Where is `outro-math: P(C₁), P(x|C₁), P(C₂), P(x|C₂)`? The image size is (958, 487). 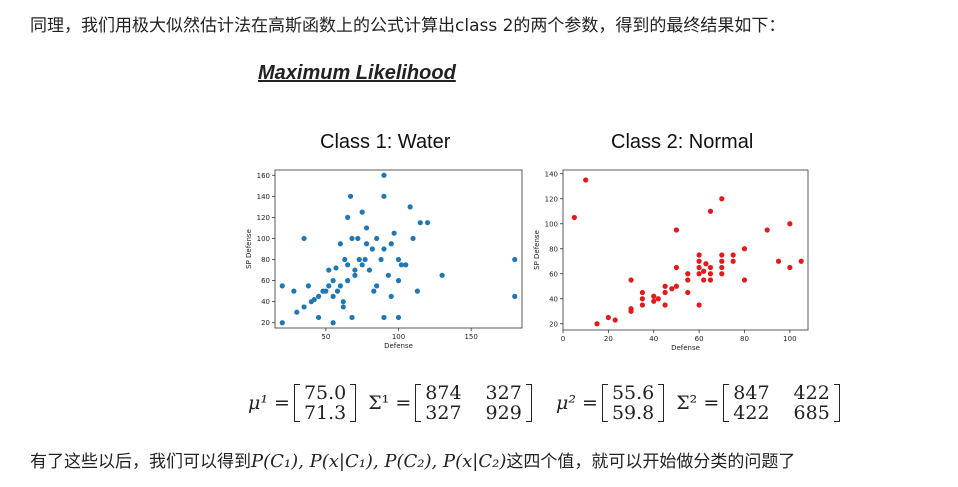 outro-math: P(C₁), P(x|C₁), P(C₂), P(x|C₂) is located at coordinates (379, 461).